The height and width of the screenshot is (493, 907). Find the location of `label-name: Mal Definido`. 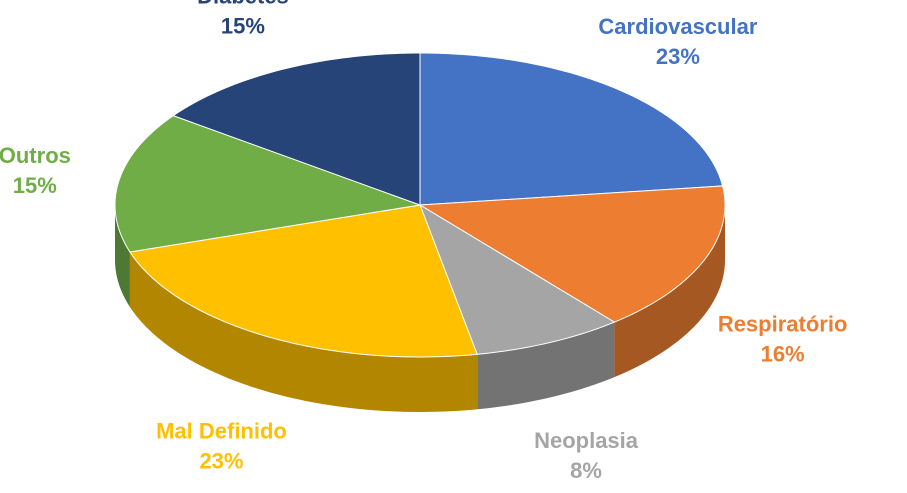

label-name: Mal Definido is located at coordinates (221, 431).